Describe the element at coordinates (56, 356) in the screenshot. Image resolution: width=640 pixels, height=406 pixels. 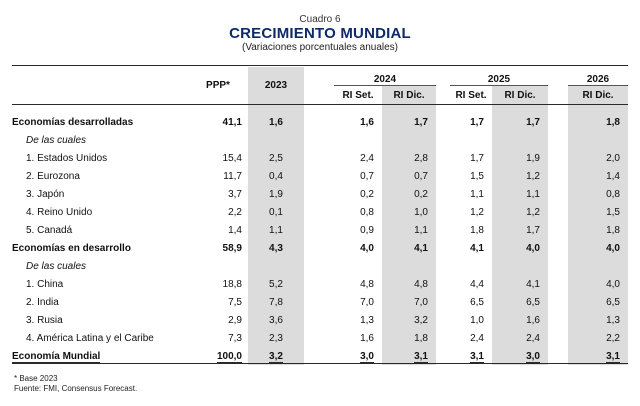
I see `row-label: Economía Mundial` at that location.